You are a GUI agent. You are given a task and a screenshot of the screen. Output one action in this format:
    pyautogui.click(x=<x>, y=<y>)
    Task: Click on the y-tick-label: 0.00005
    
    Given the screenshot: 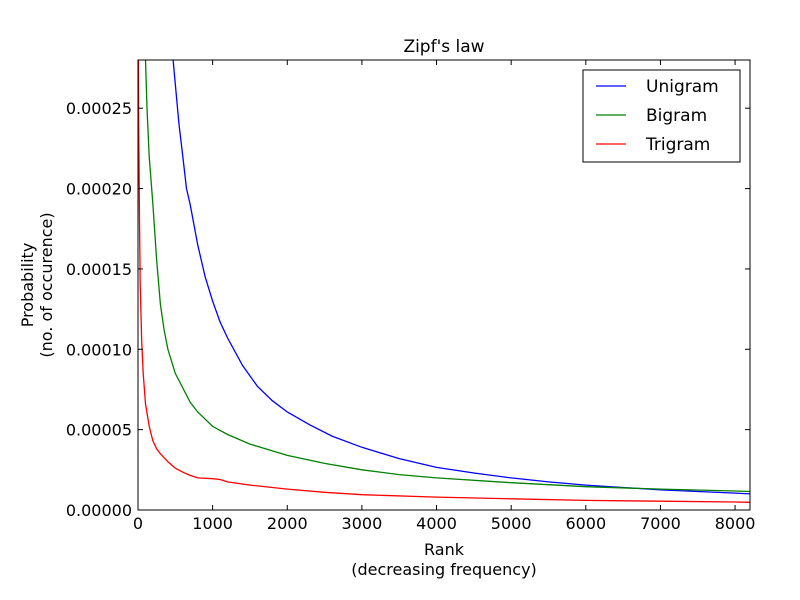 What is the action you would take?
    pyautogui.click(x=99, y=430)
    